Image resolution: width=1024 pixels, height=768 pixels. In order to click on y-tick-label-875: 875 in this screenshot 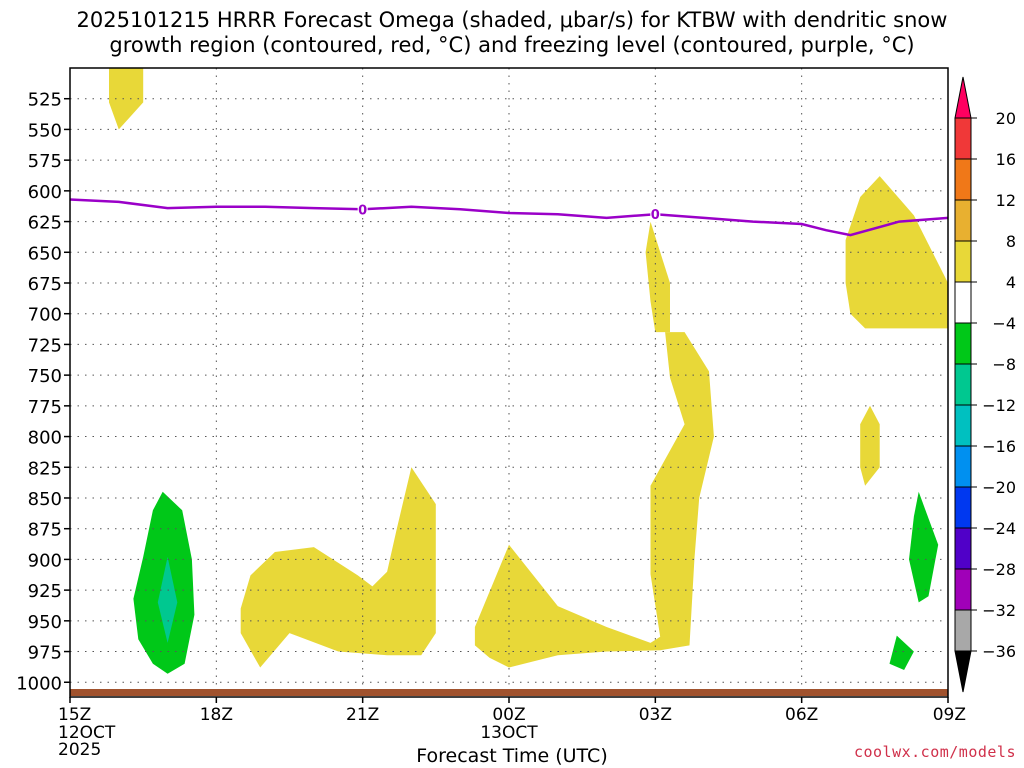, I will do `click(45, 530)`.